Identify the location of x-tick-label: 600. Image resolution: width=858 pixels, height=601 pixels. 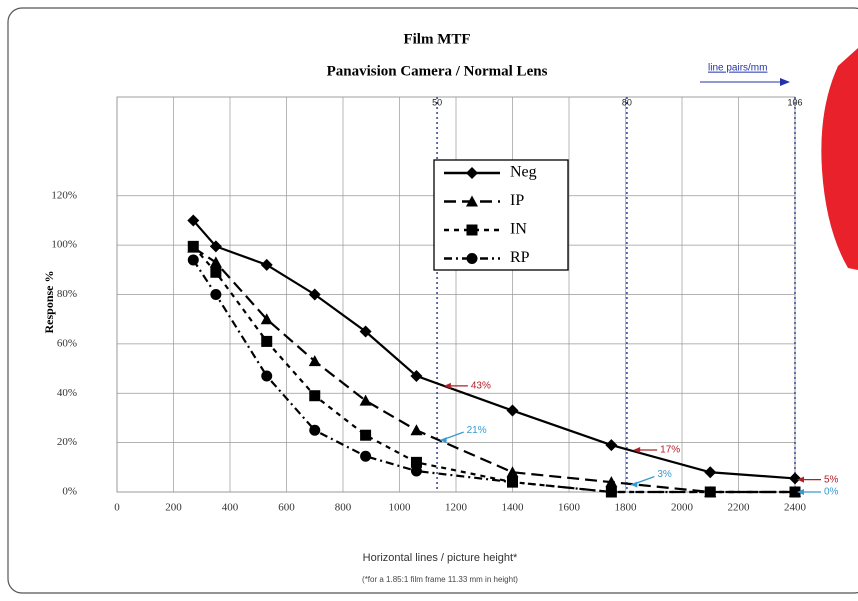
(286, 508).